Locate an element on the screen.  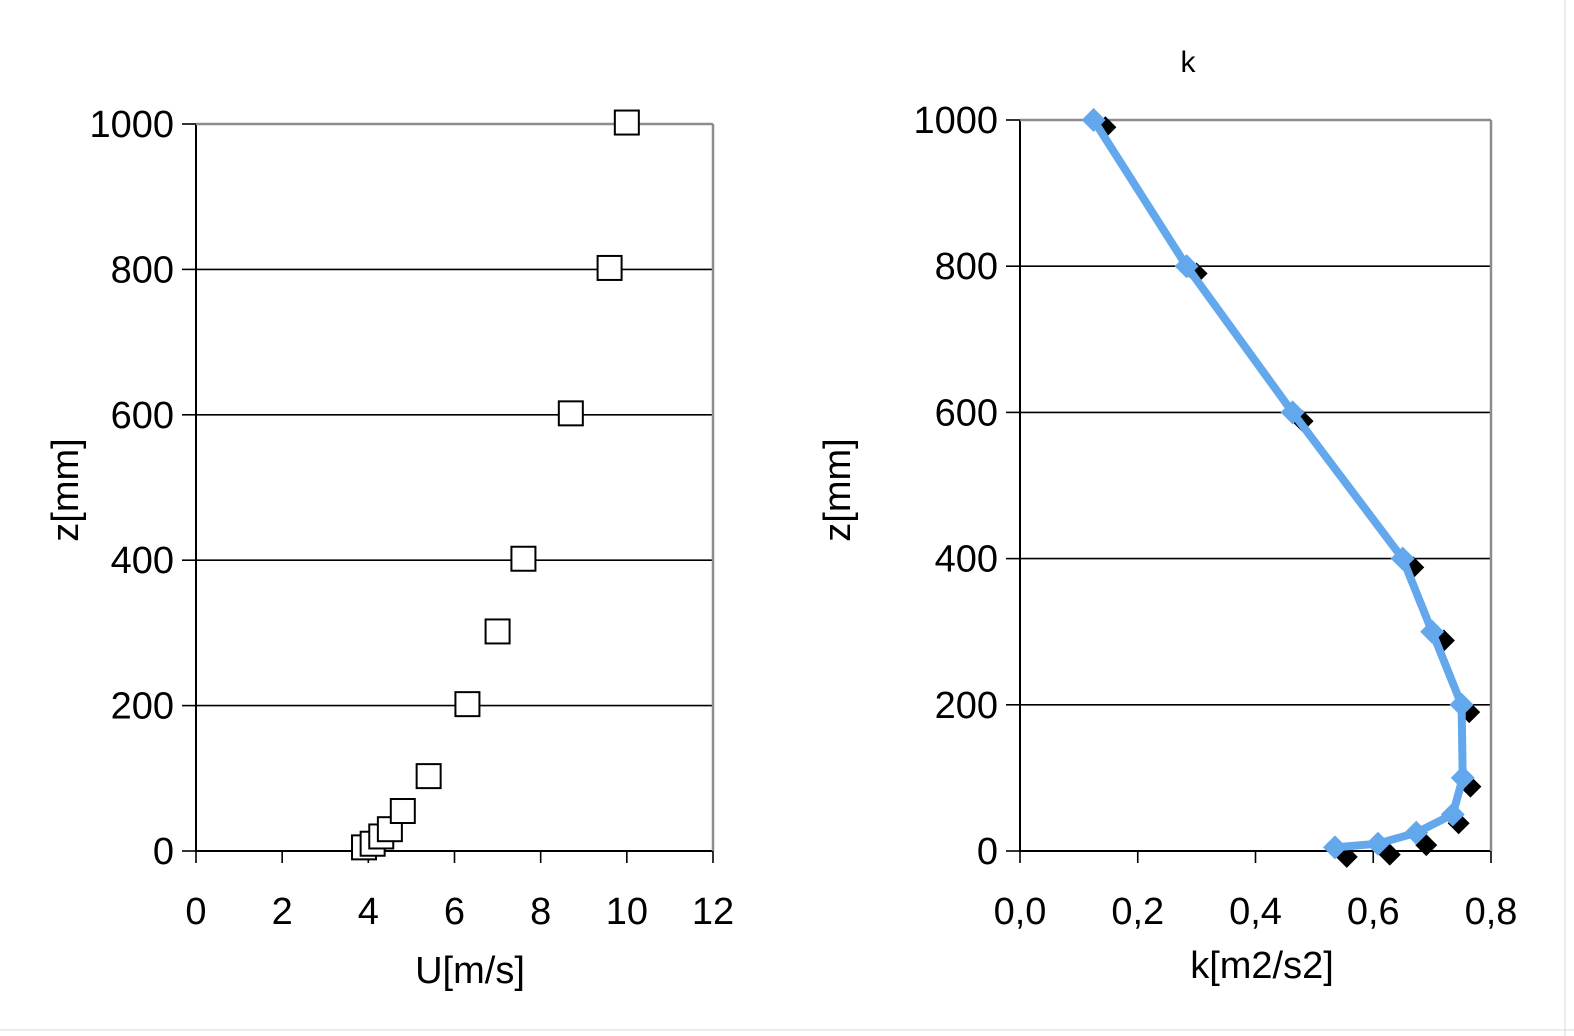
x-tick-label: 0,6 is located at coordinates (1373, 912).